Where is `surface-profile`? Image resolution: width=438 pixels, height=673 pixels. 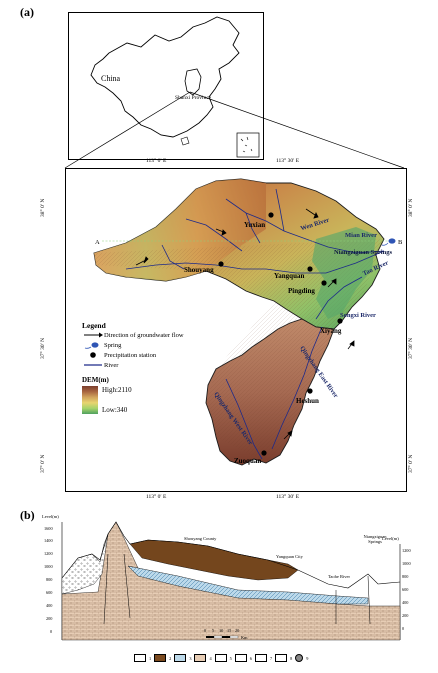 surface-profile is located at coordinates (231, 555).